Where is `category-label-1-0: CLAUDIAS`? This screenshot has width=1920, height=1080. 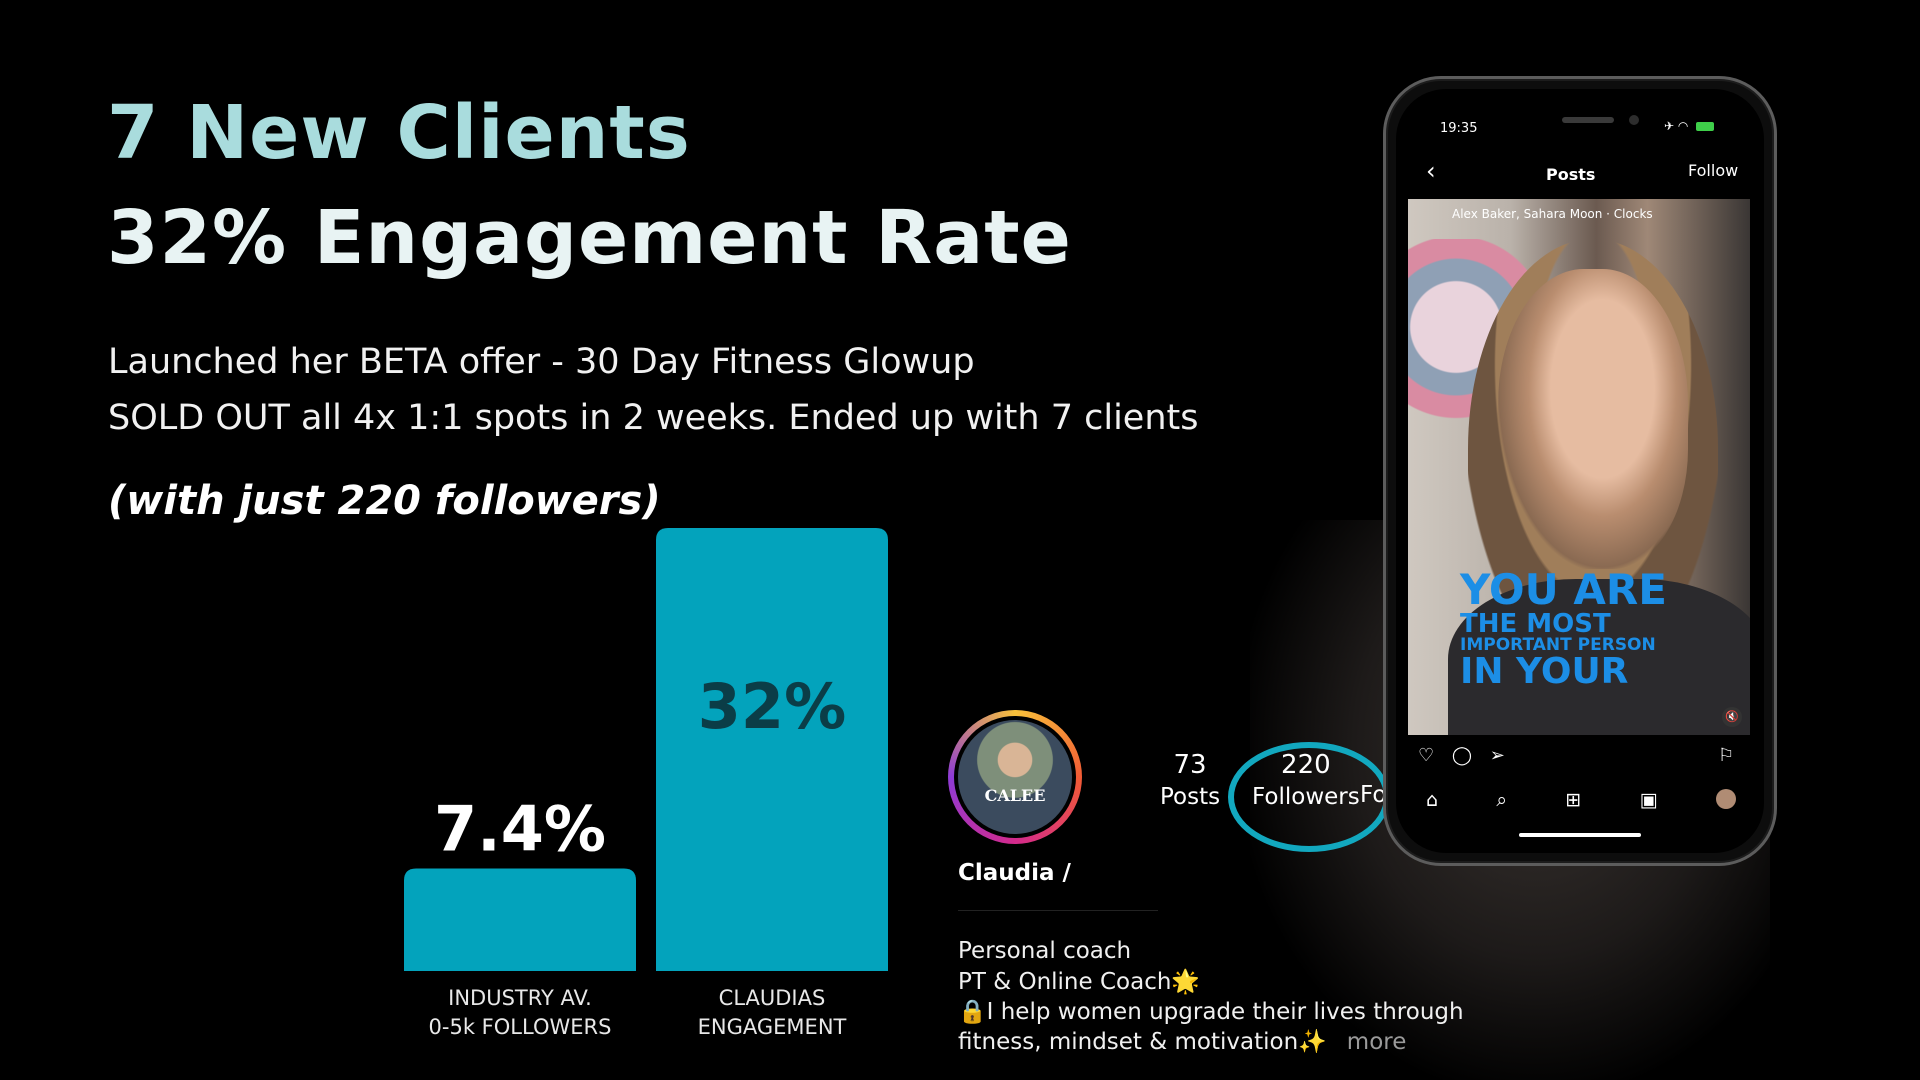
category-label-1-0: CLAUDIAS is located at coordinates (772, 998).